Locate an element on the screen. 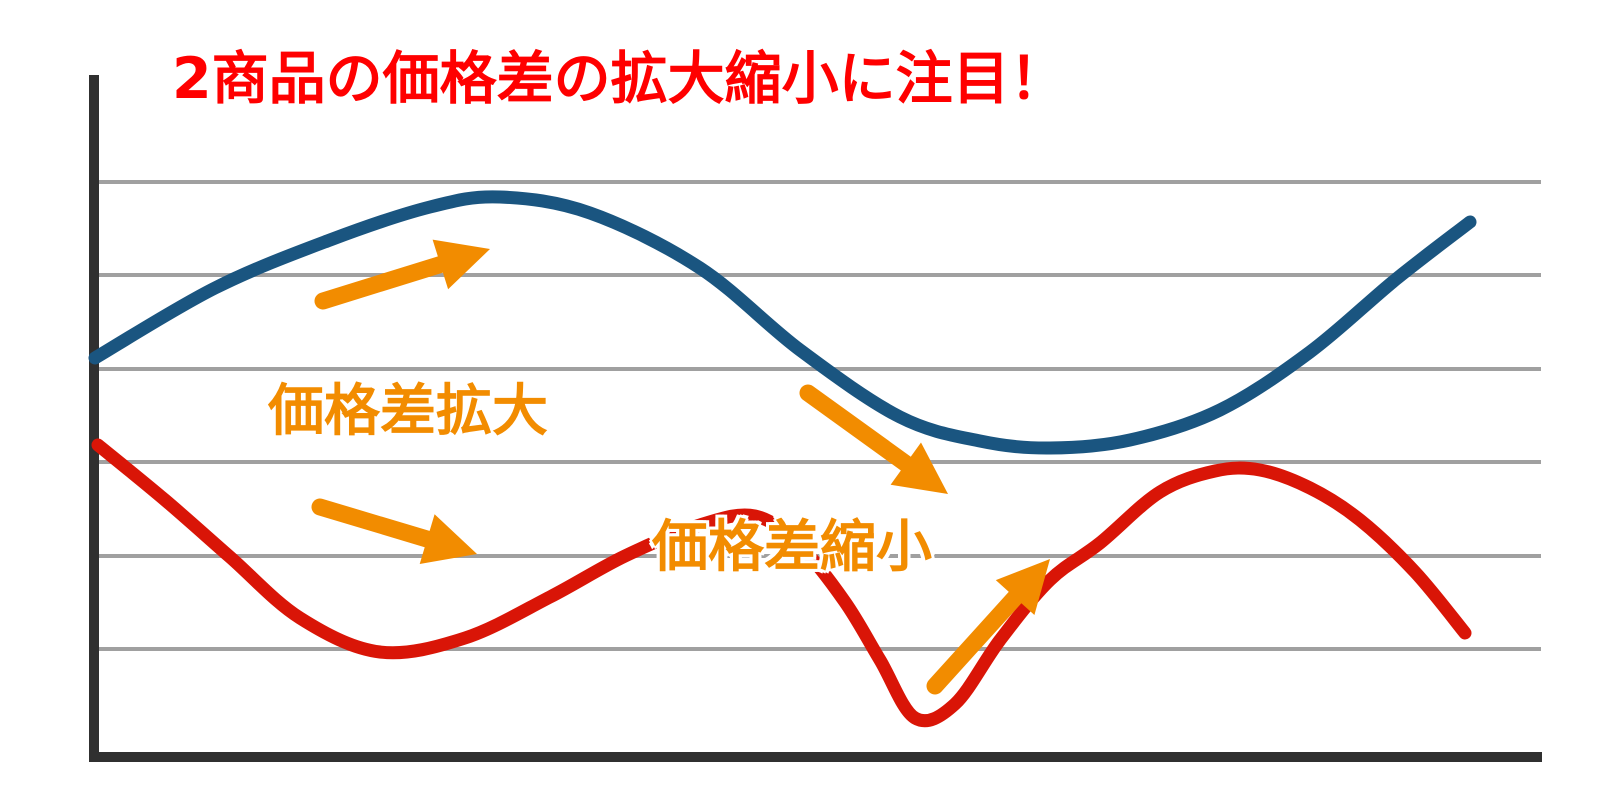 The height and width of the screenshot is (800, 1600). spread-narrowing-label: 価格差縮小 is located at coordinates (792, 547).